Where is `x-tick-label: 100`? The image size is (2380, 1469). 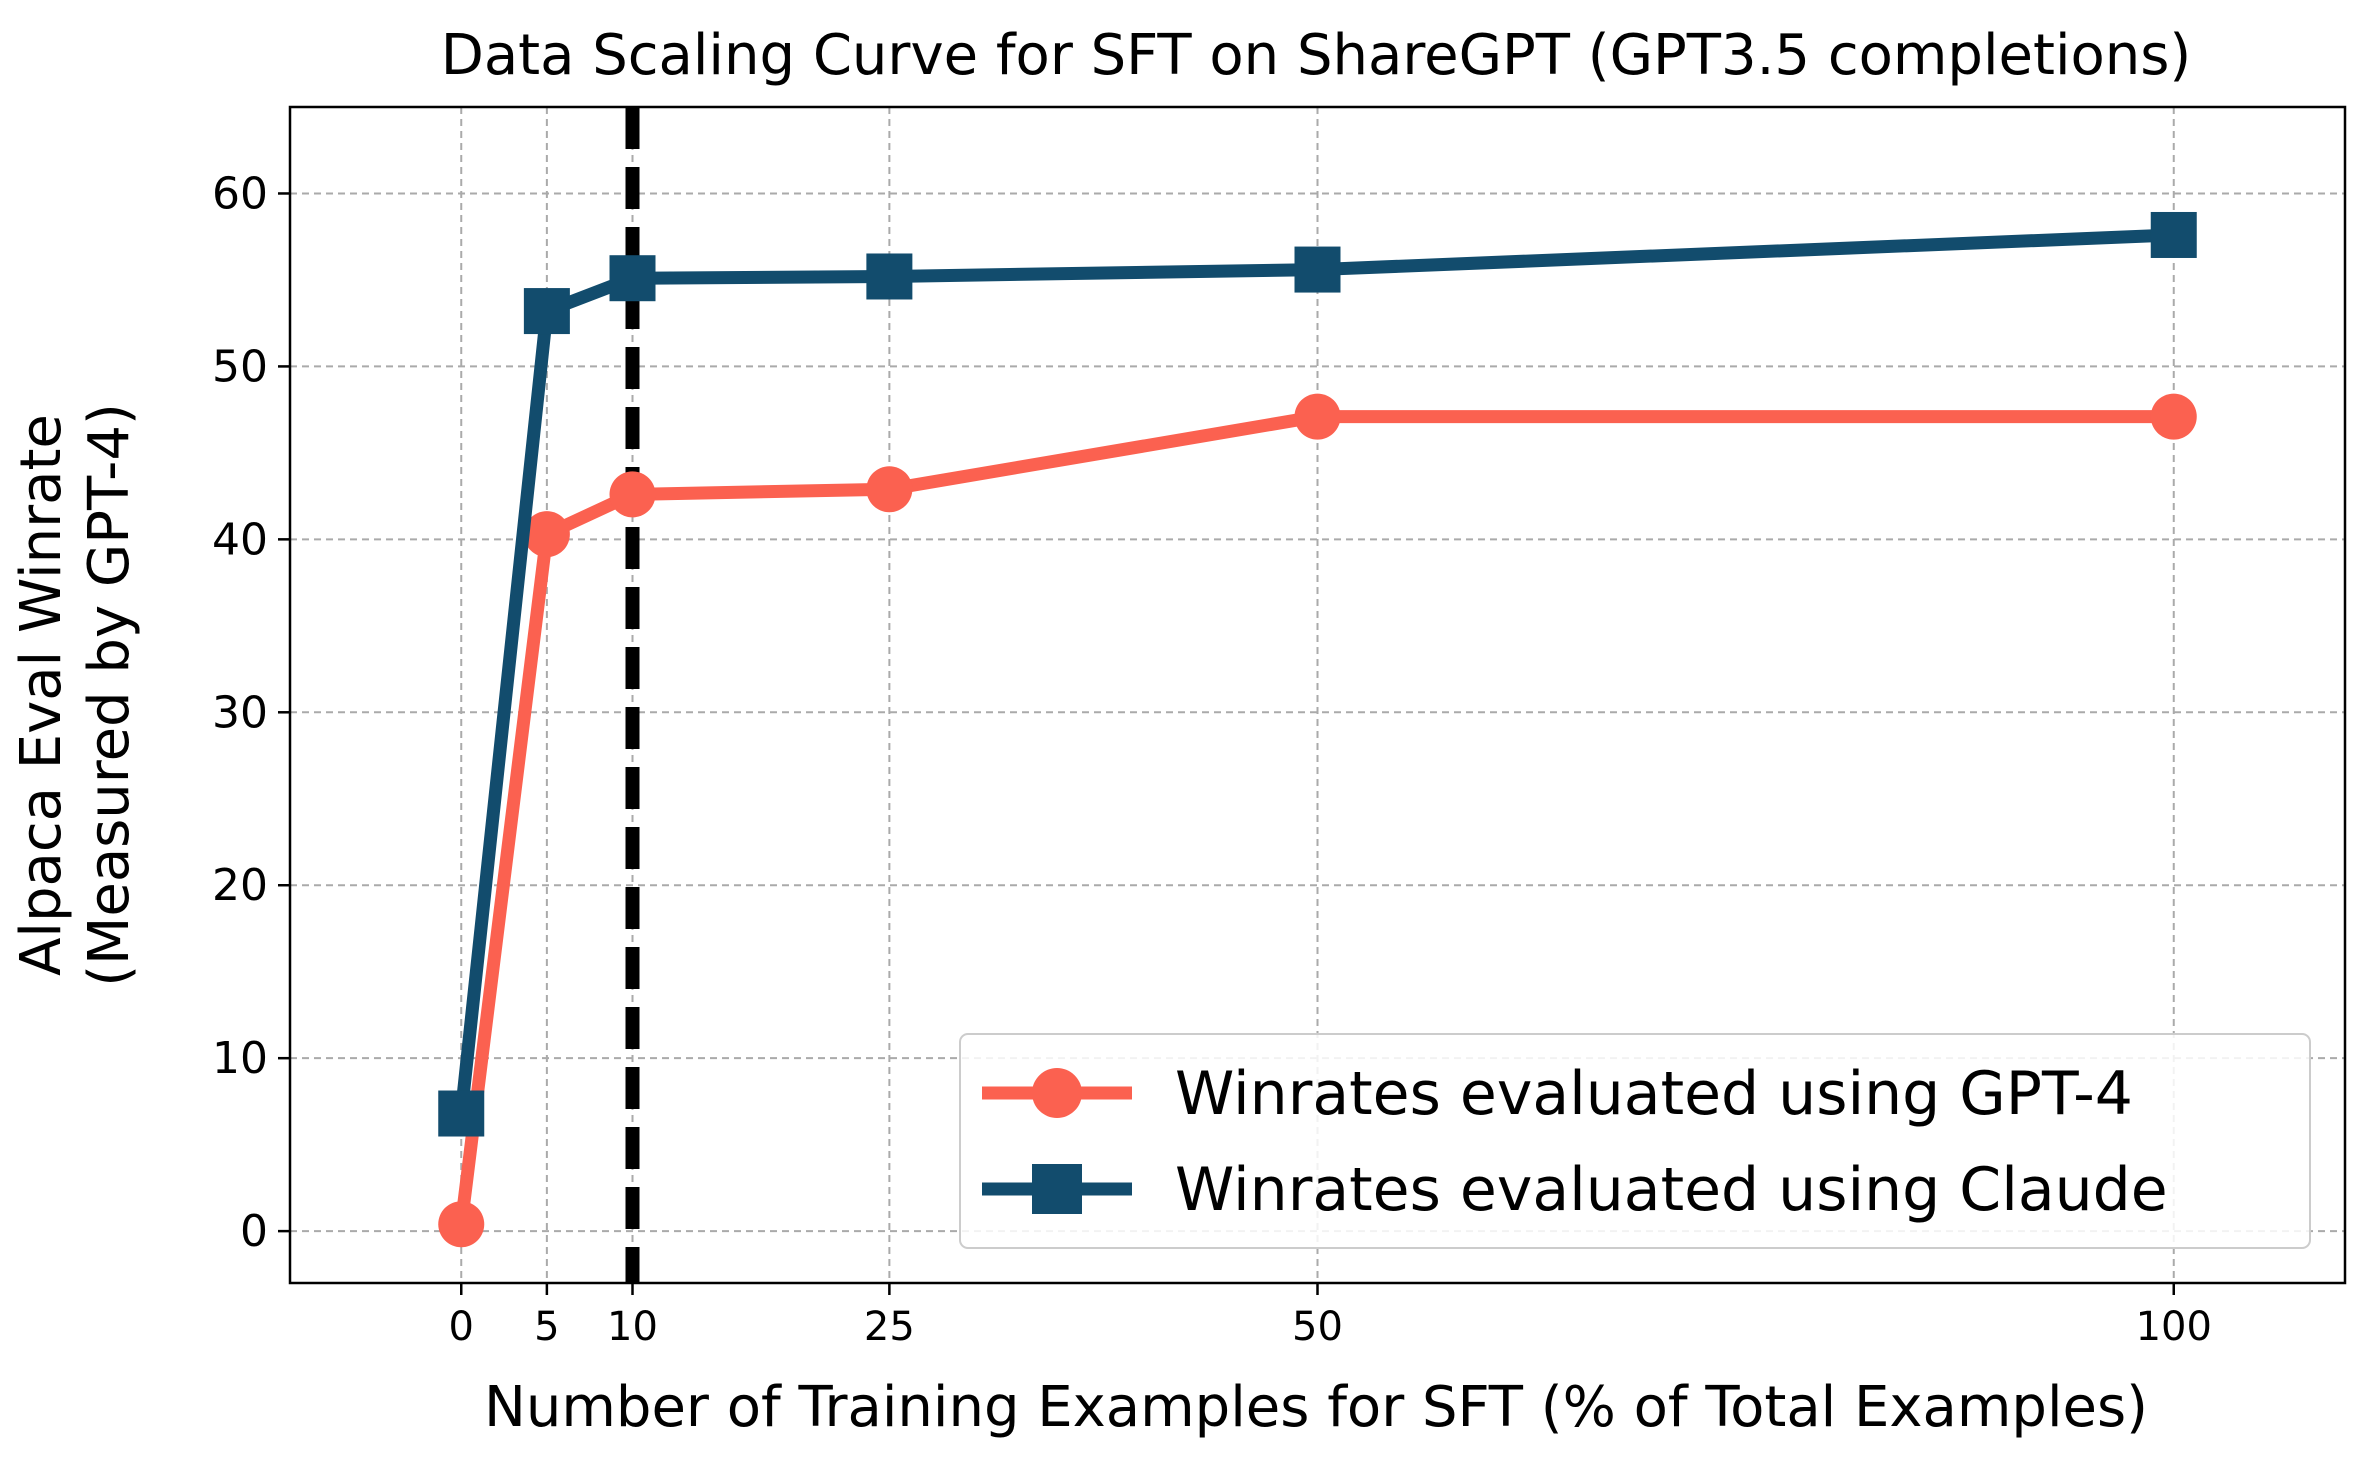
x-tick-label: 100 is located at coordinates (2174, 1327).